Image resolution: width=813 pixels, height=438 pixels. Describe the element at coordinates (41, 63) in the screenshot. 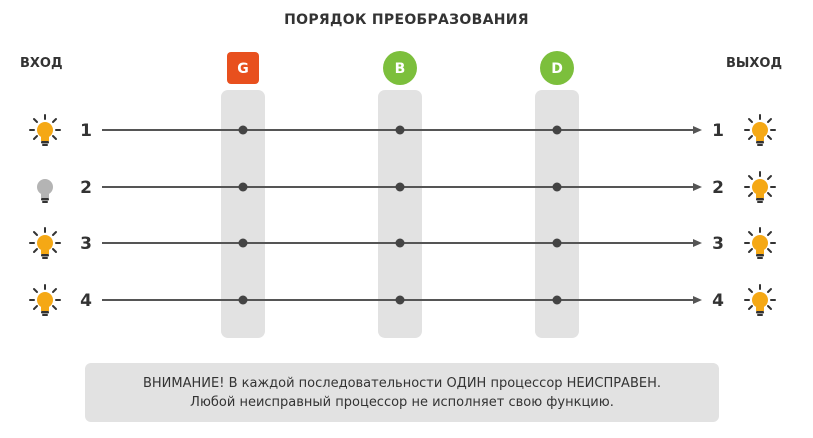

I see `input-label: ВХОД` at that location.